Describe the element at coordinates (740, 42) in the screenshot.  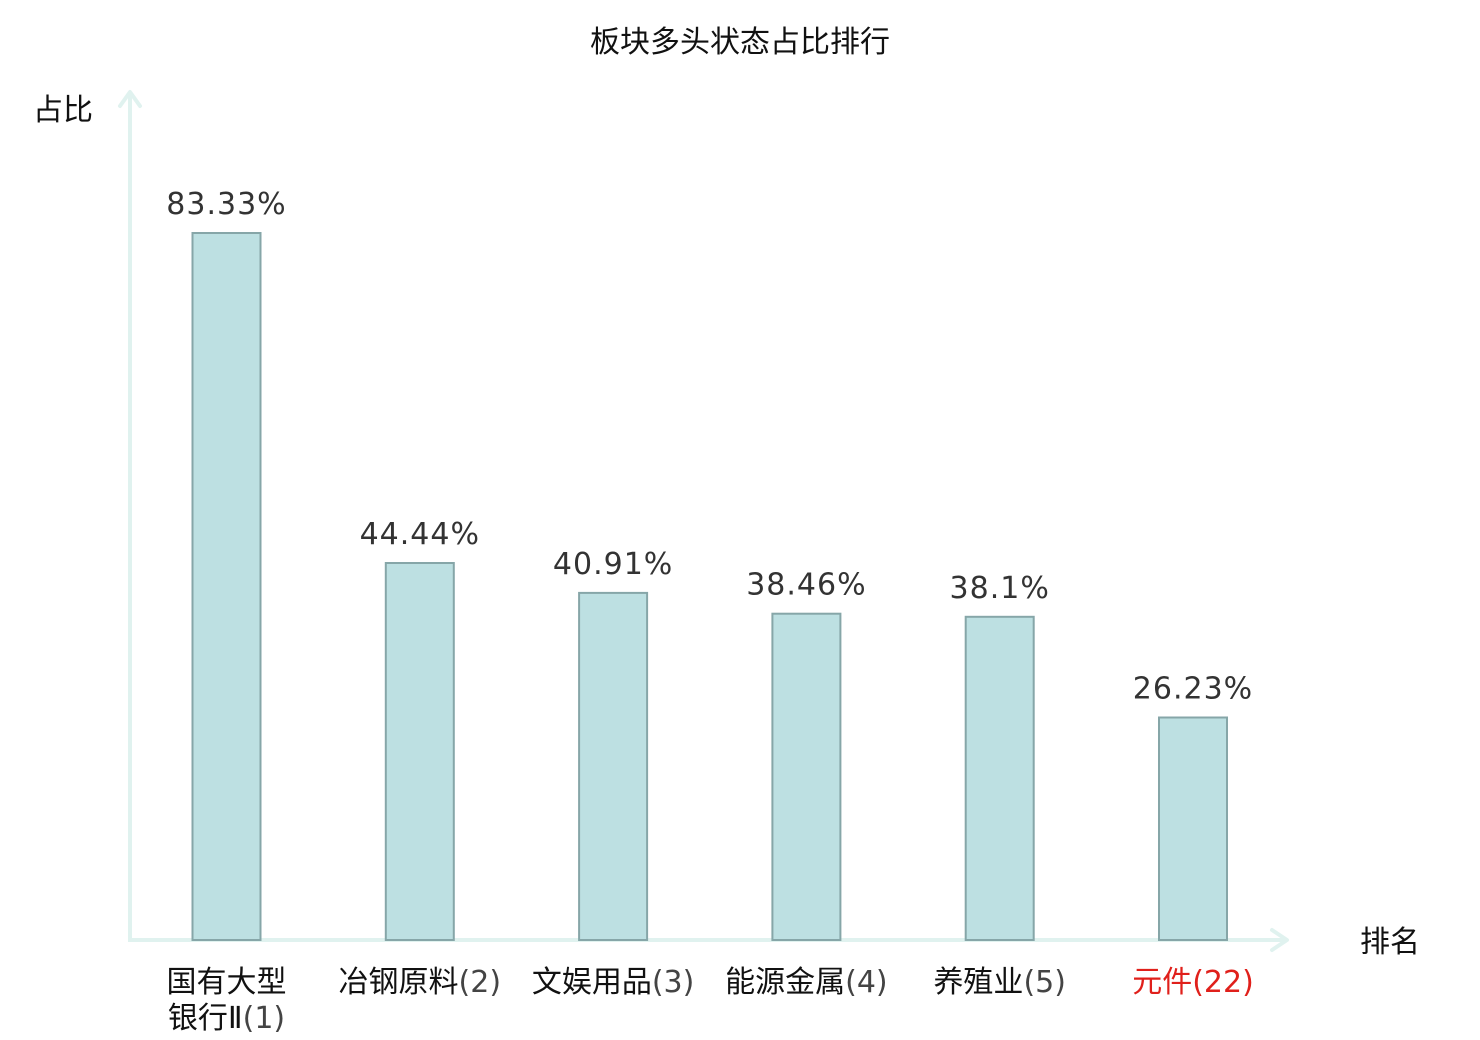
I see `chart-title: 板块多头状态占比排行` at that location.